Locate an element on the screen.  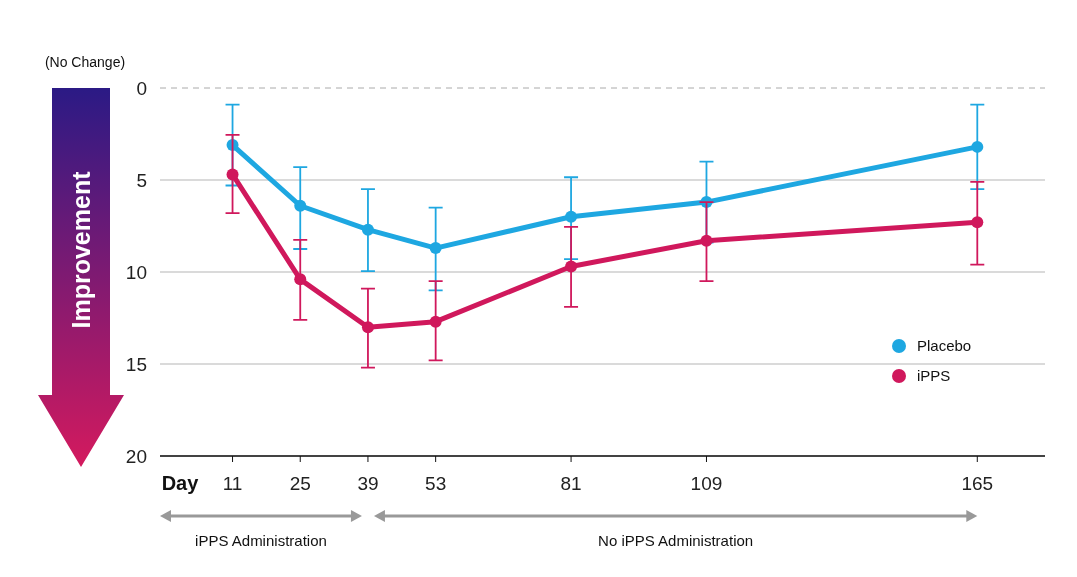
legend-label: iPPS is located at coordinates (934, 376).